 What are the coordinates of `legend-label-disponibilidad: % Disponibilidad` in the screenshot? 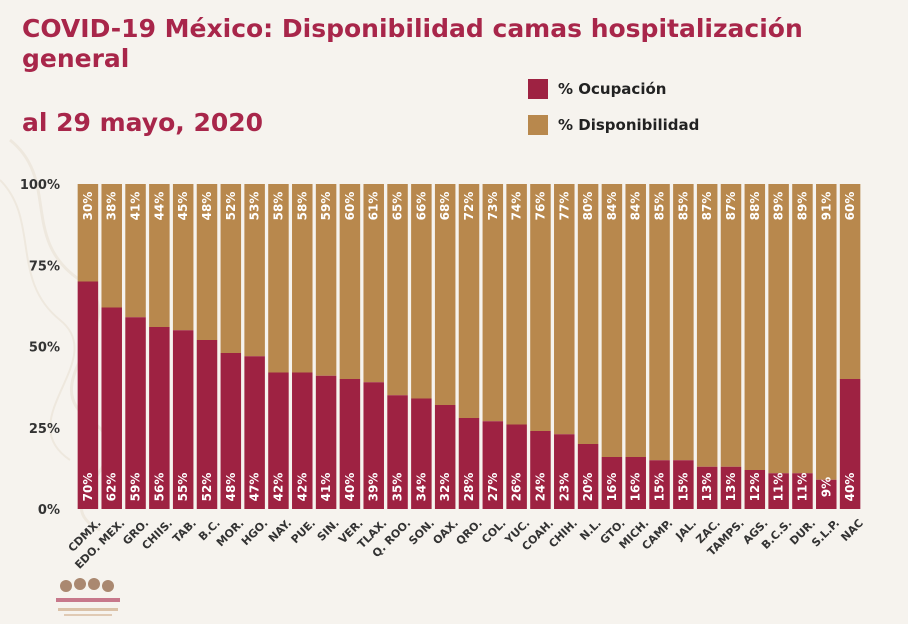 It's located at (629, 125).